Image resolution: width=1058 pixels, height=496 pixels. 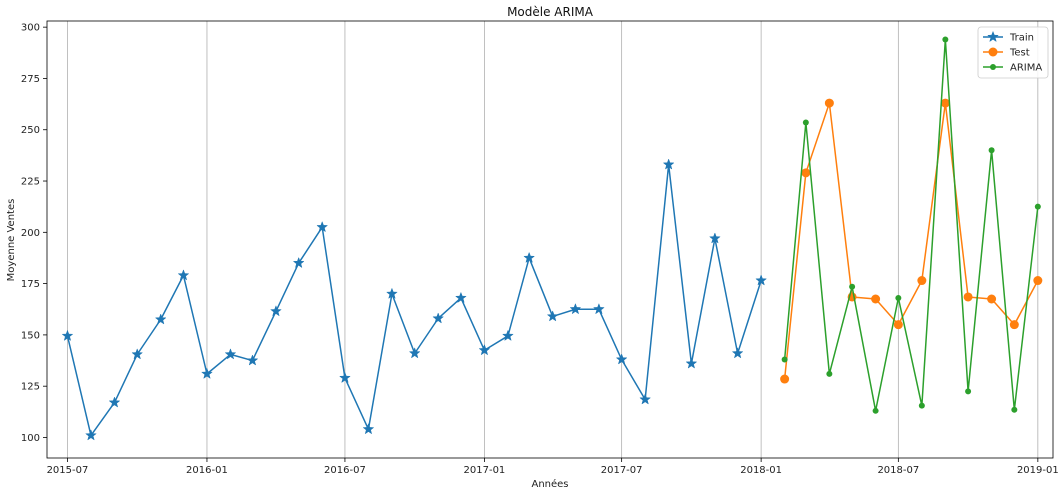 What do you see at coordinates (1019, 53) in the screenshot?
I see `legend-label-test: Test` at bounding box center [1019, 53].